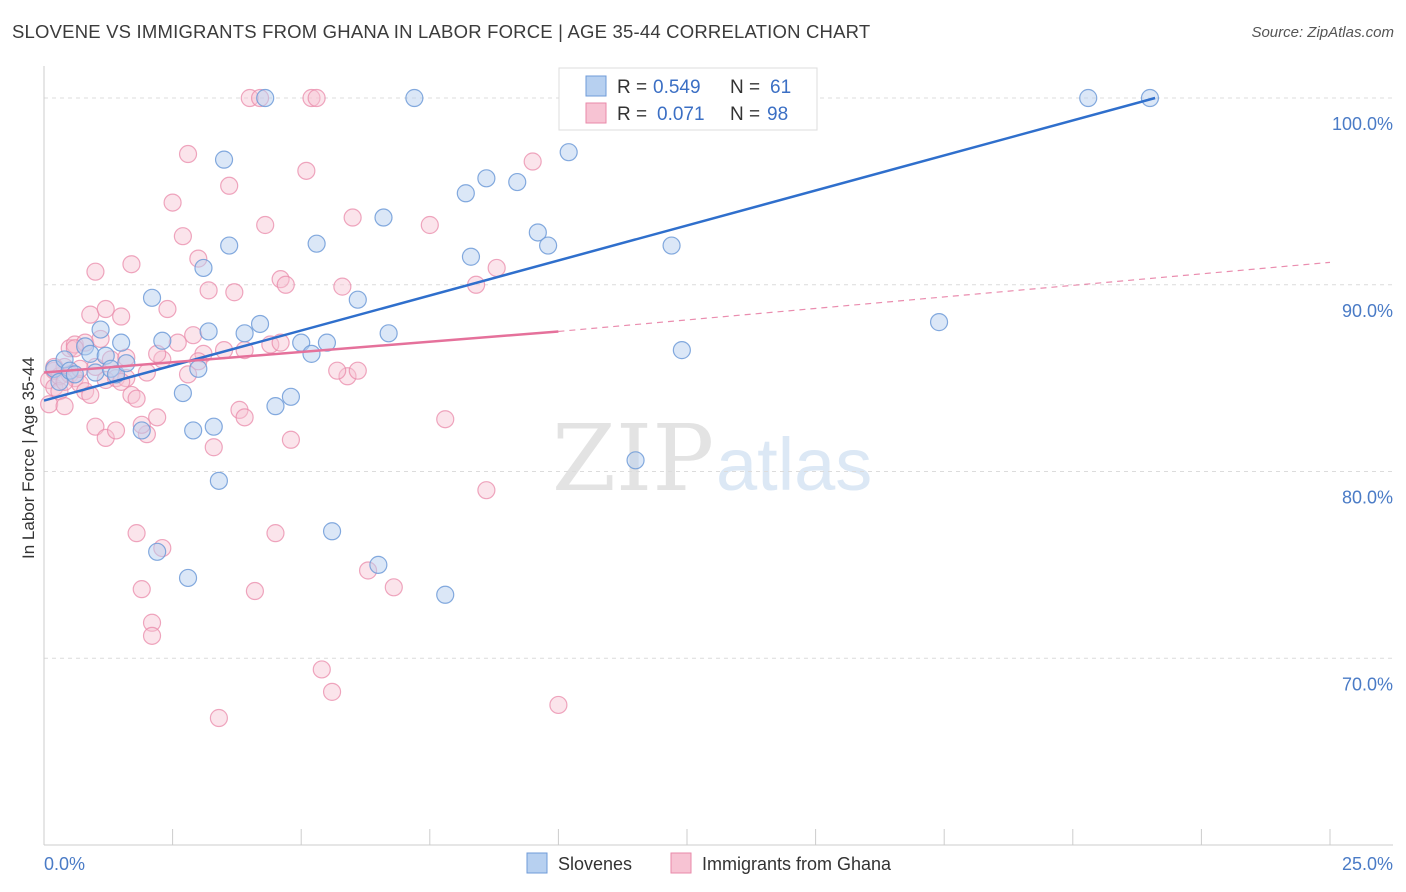  What do you see at coordinates (1362, 124) in the screenshot?
I see `y-tick-label-100: 100.0%` at bounding box center [1362, 124].